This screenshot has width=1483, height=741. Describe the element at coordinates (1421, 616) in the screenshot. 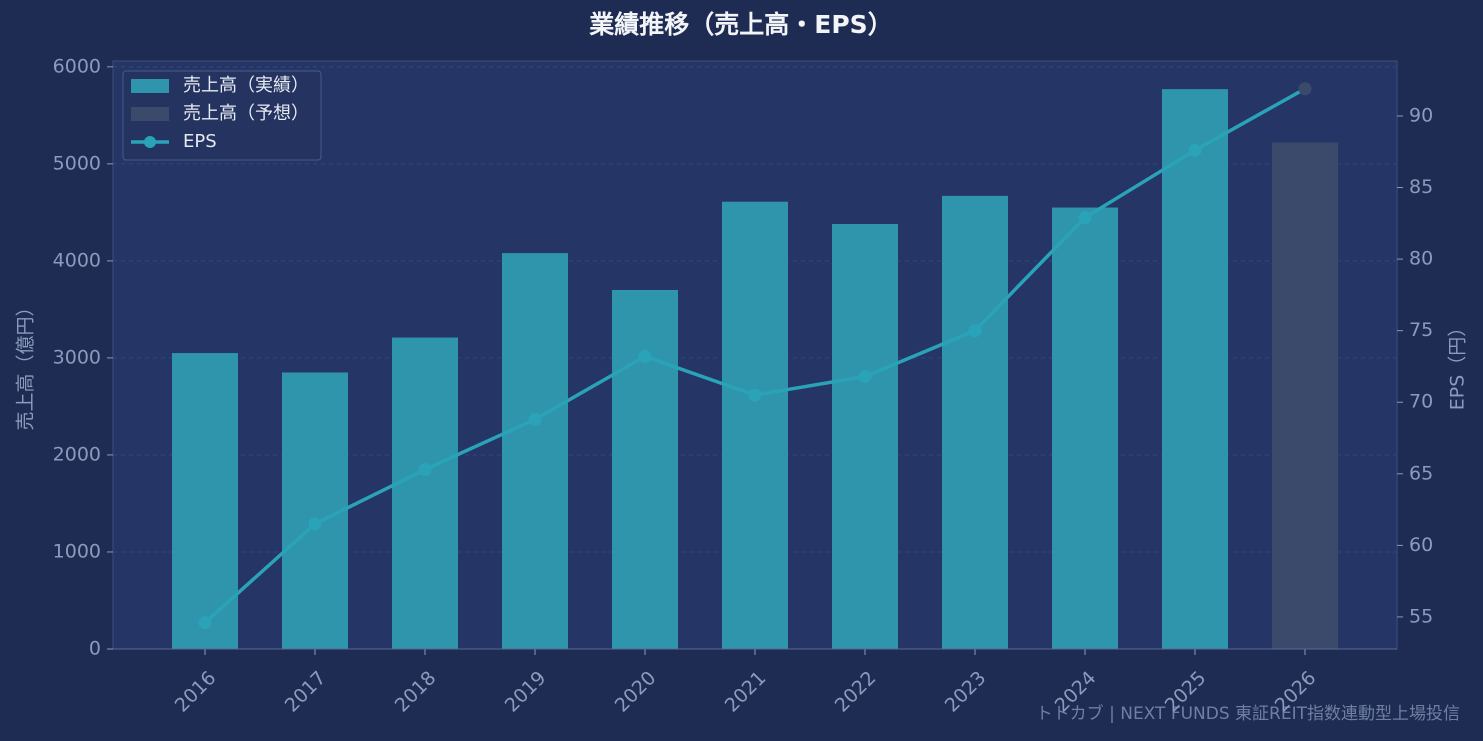

I see `y2-tick-label: 55` at that location.